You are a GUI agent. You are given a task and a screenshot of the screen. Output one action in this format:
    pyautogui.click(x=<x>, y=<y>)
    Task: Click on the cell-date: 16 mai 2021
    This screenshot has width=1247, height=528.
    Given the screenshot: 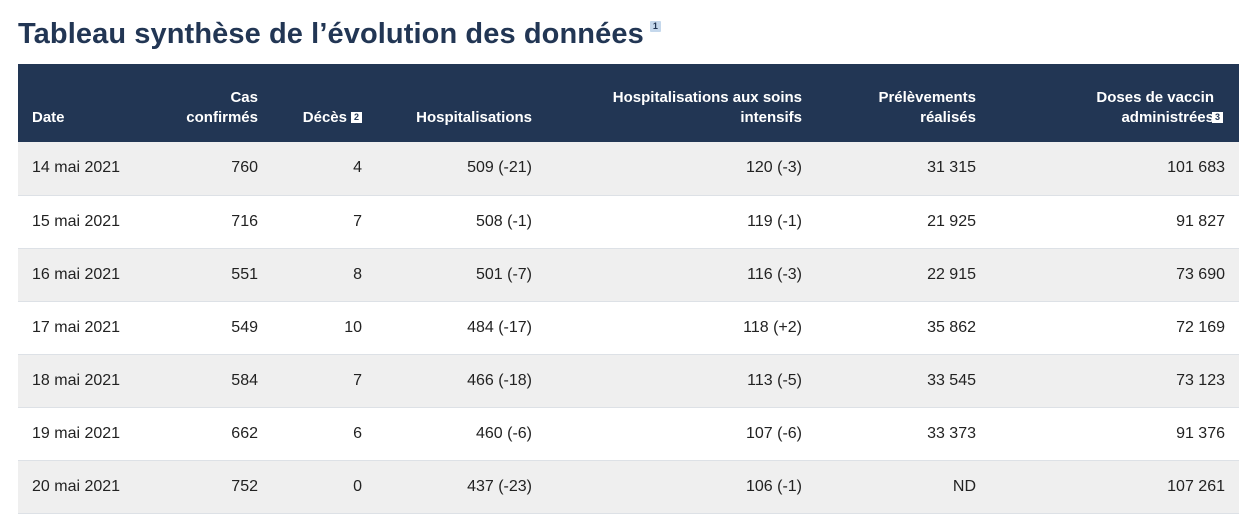 What is the action you would take?
    pyautogui.click(x=81, y=275)
    